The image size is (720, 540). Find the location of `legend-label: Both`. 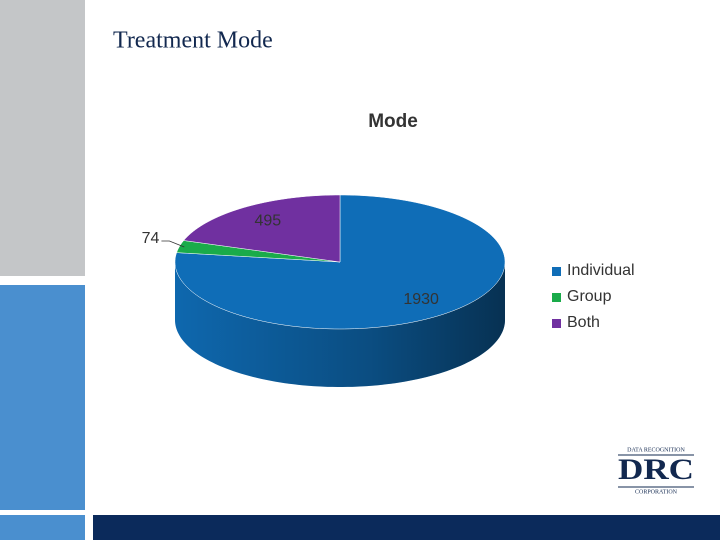

legend-label: Both is located at coordinates (583, 322).